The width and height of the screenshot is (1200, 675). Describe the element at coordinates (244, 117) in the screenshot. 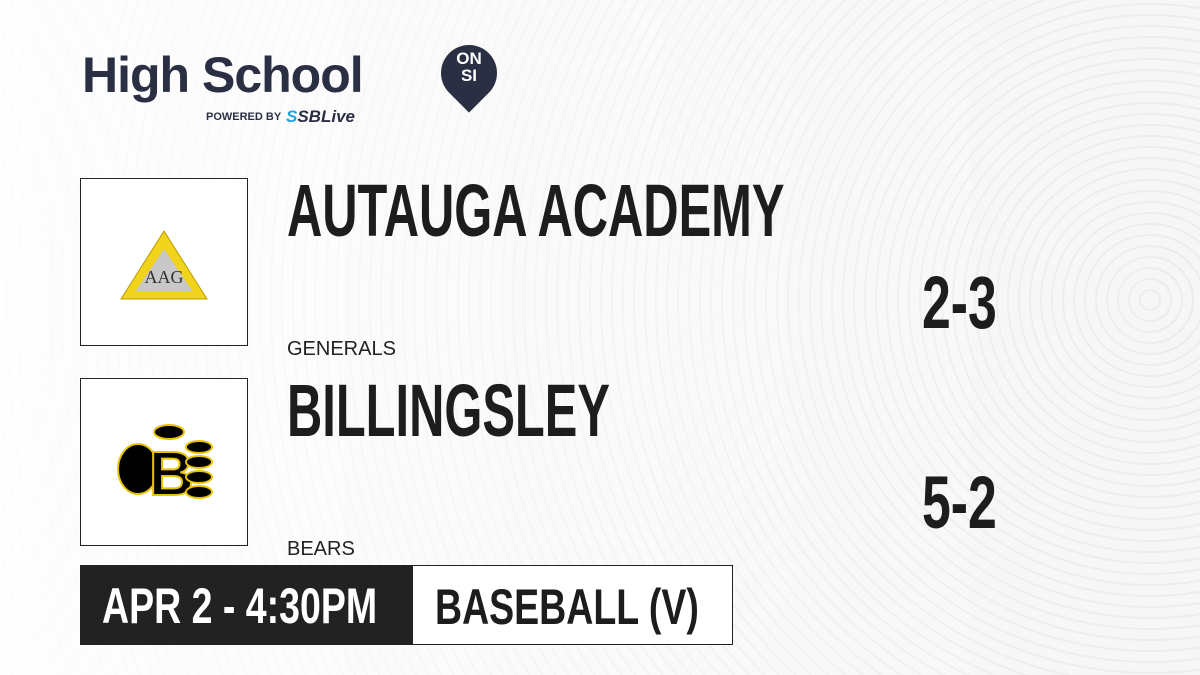

I see `powered-by: POWERED BY` at that location.